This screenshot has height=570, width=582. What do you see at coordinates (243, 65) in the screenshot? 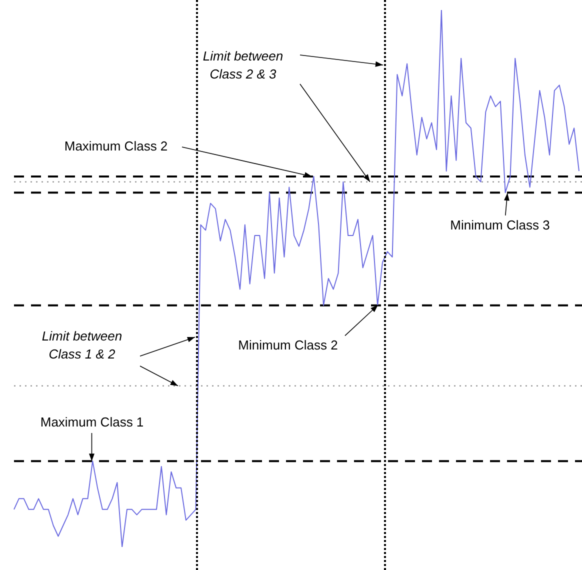
I see `annotation: Limit between Class 2 & 3` at bounding box center [243, 65].